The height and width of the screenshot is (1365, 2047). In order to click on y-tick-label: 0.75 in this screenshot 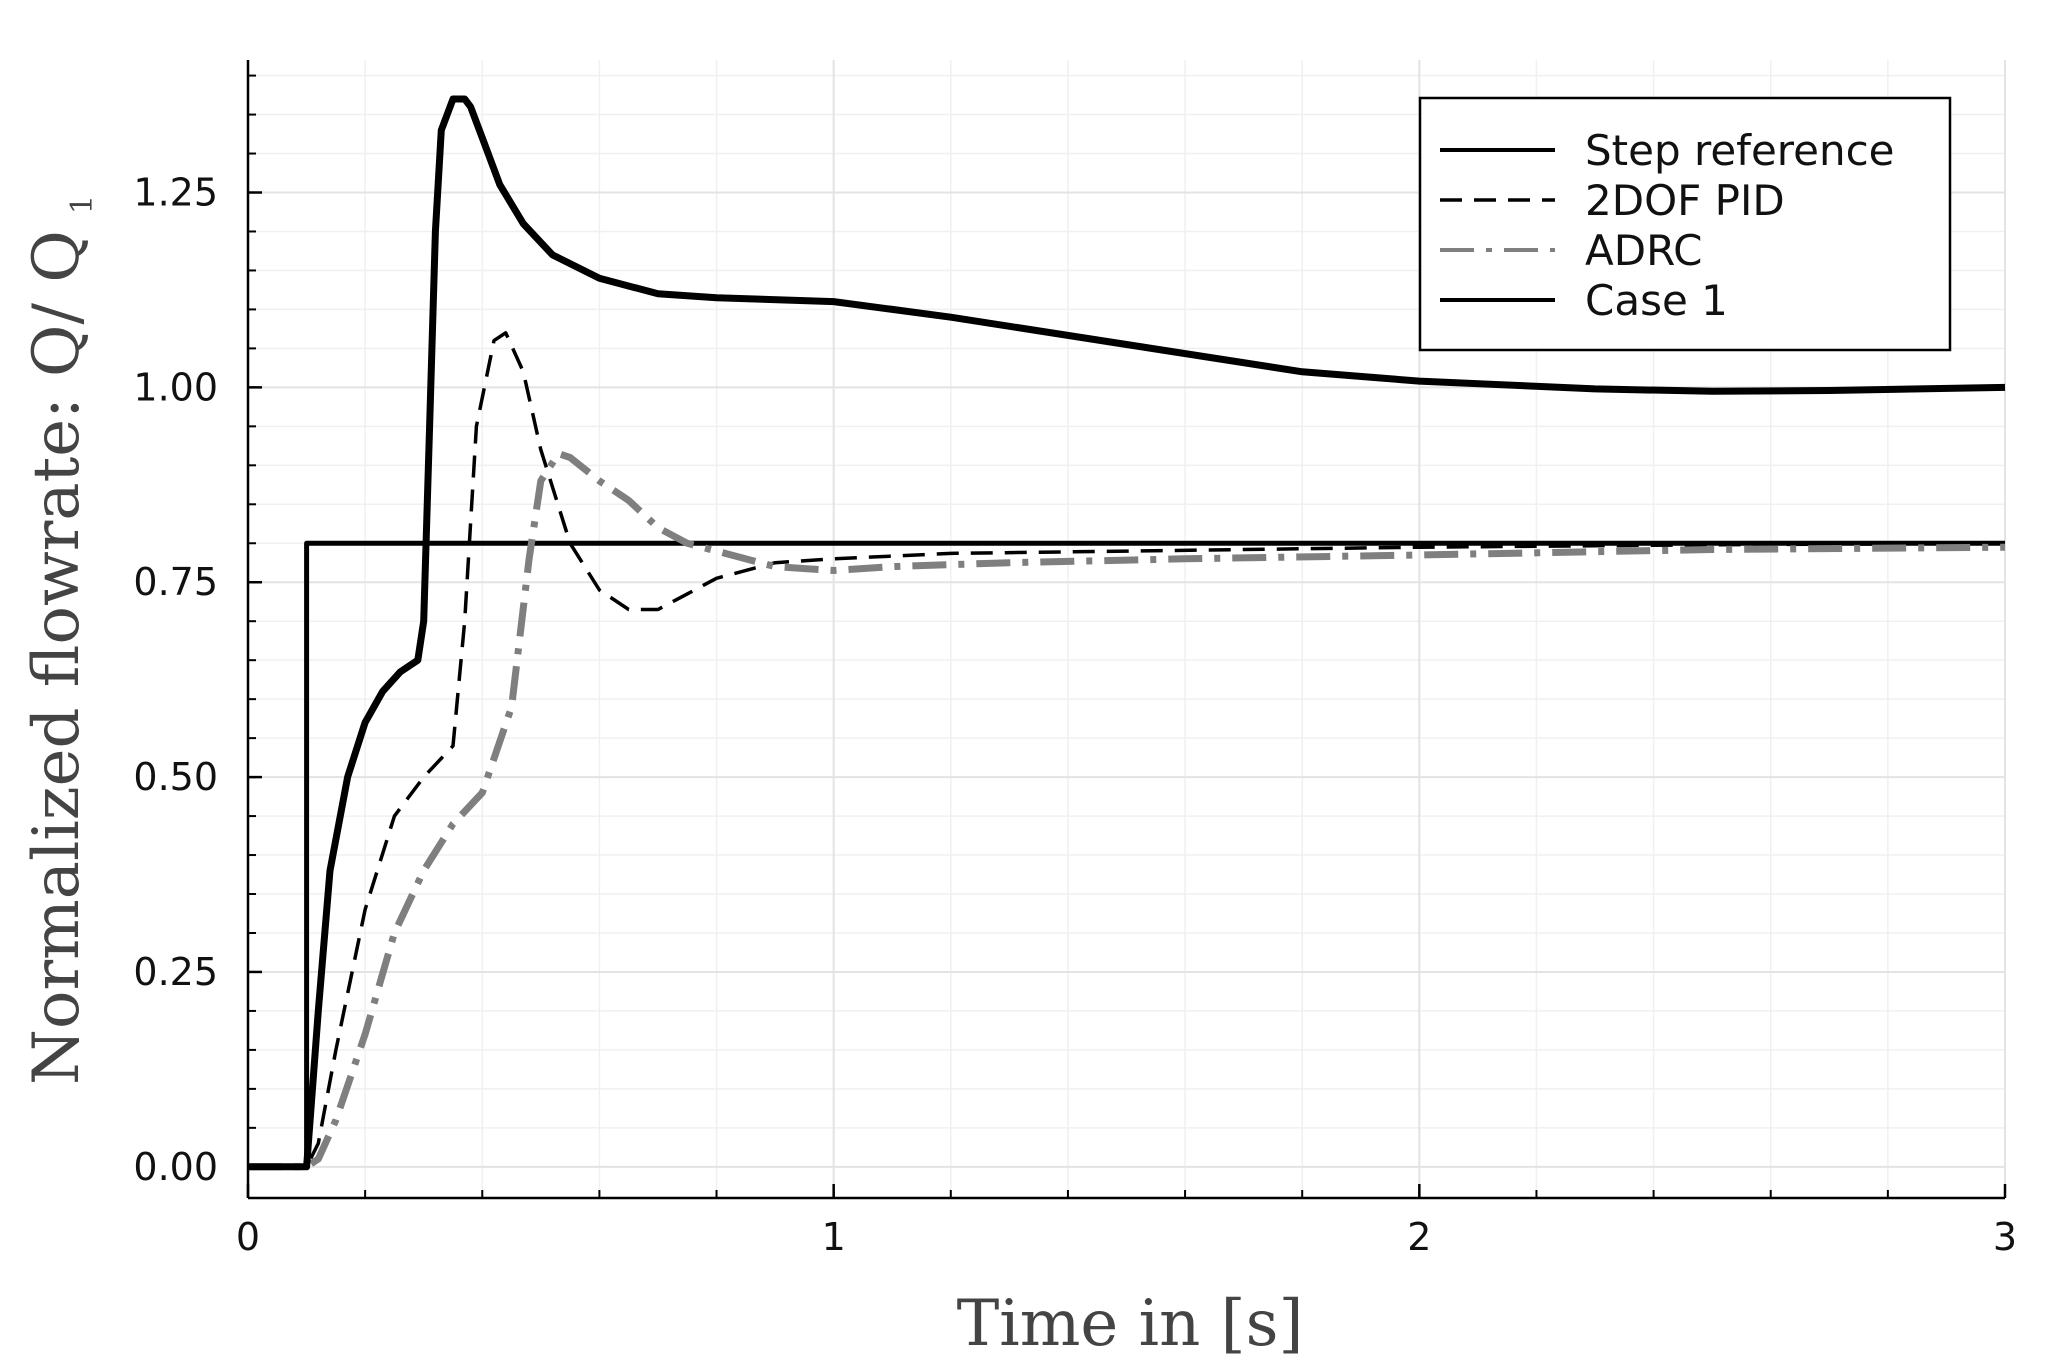, I will do `click(175, 582)`.